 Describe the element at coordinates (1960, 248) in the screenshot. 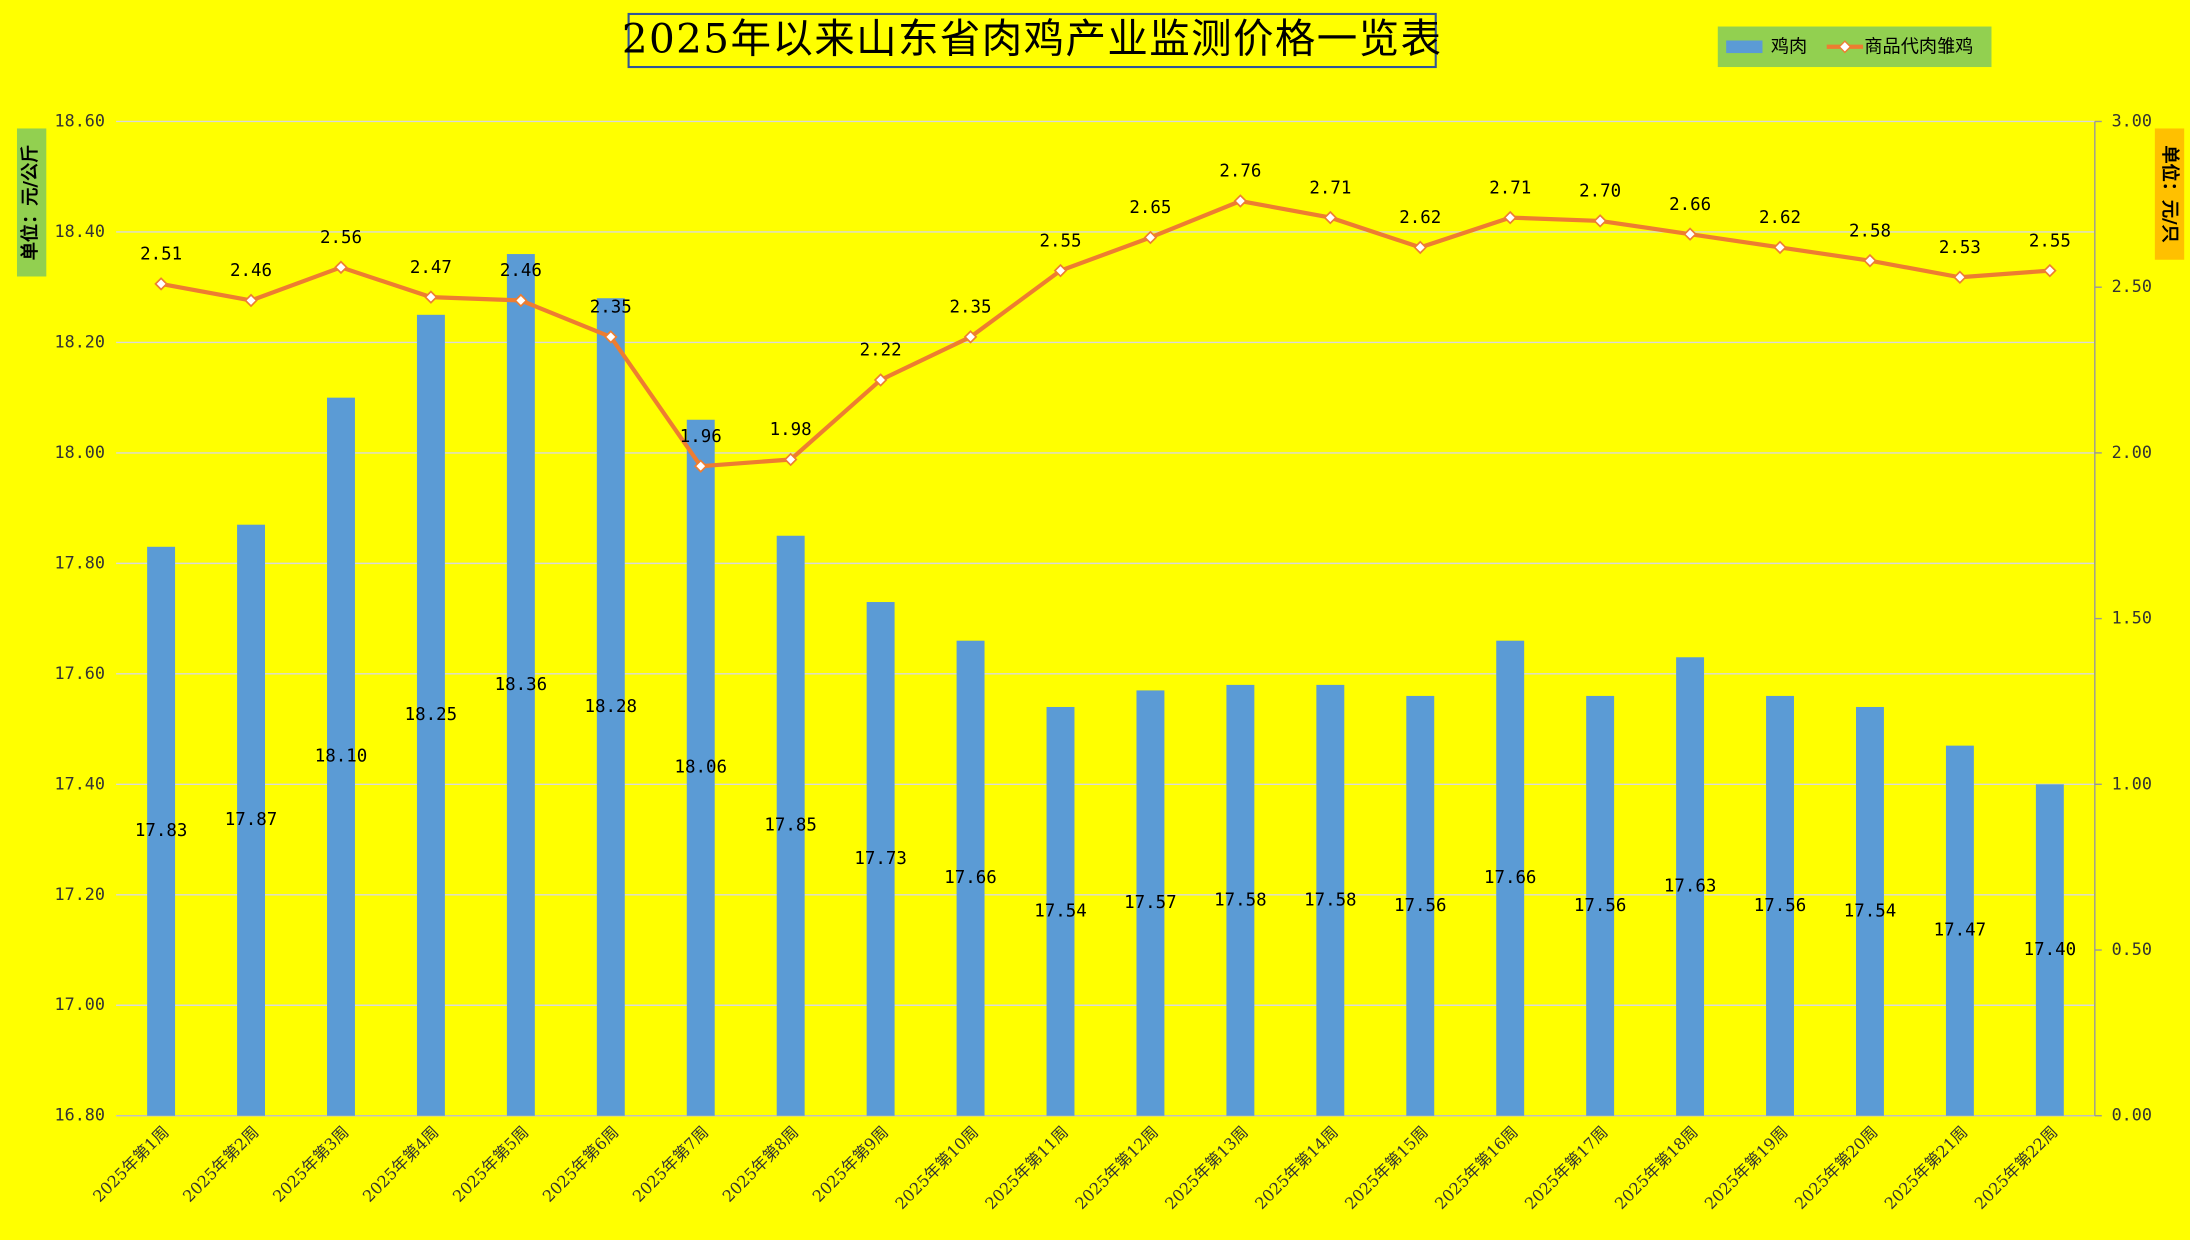

I see `line-value-label: 2.53` at that location.